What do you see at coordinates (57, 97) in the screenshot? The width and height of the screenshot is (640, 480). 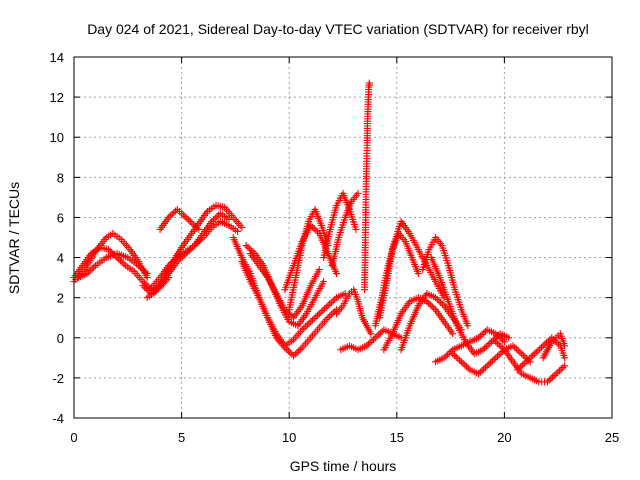 I see `y-tick-label: 12` at bounding box center [57, 97].